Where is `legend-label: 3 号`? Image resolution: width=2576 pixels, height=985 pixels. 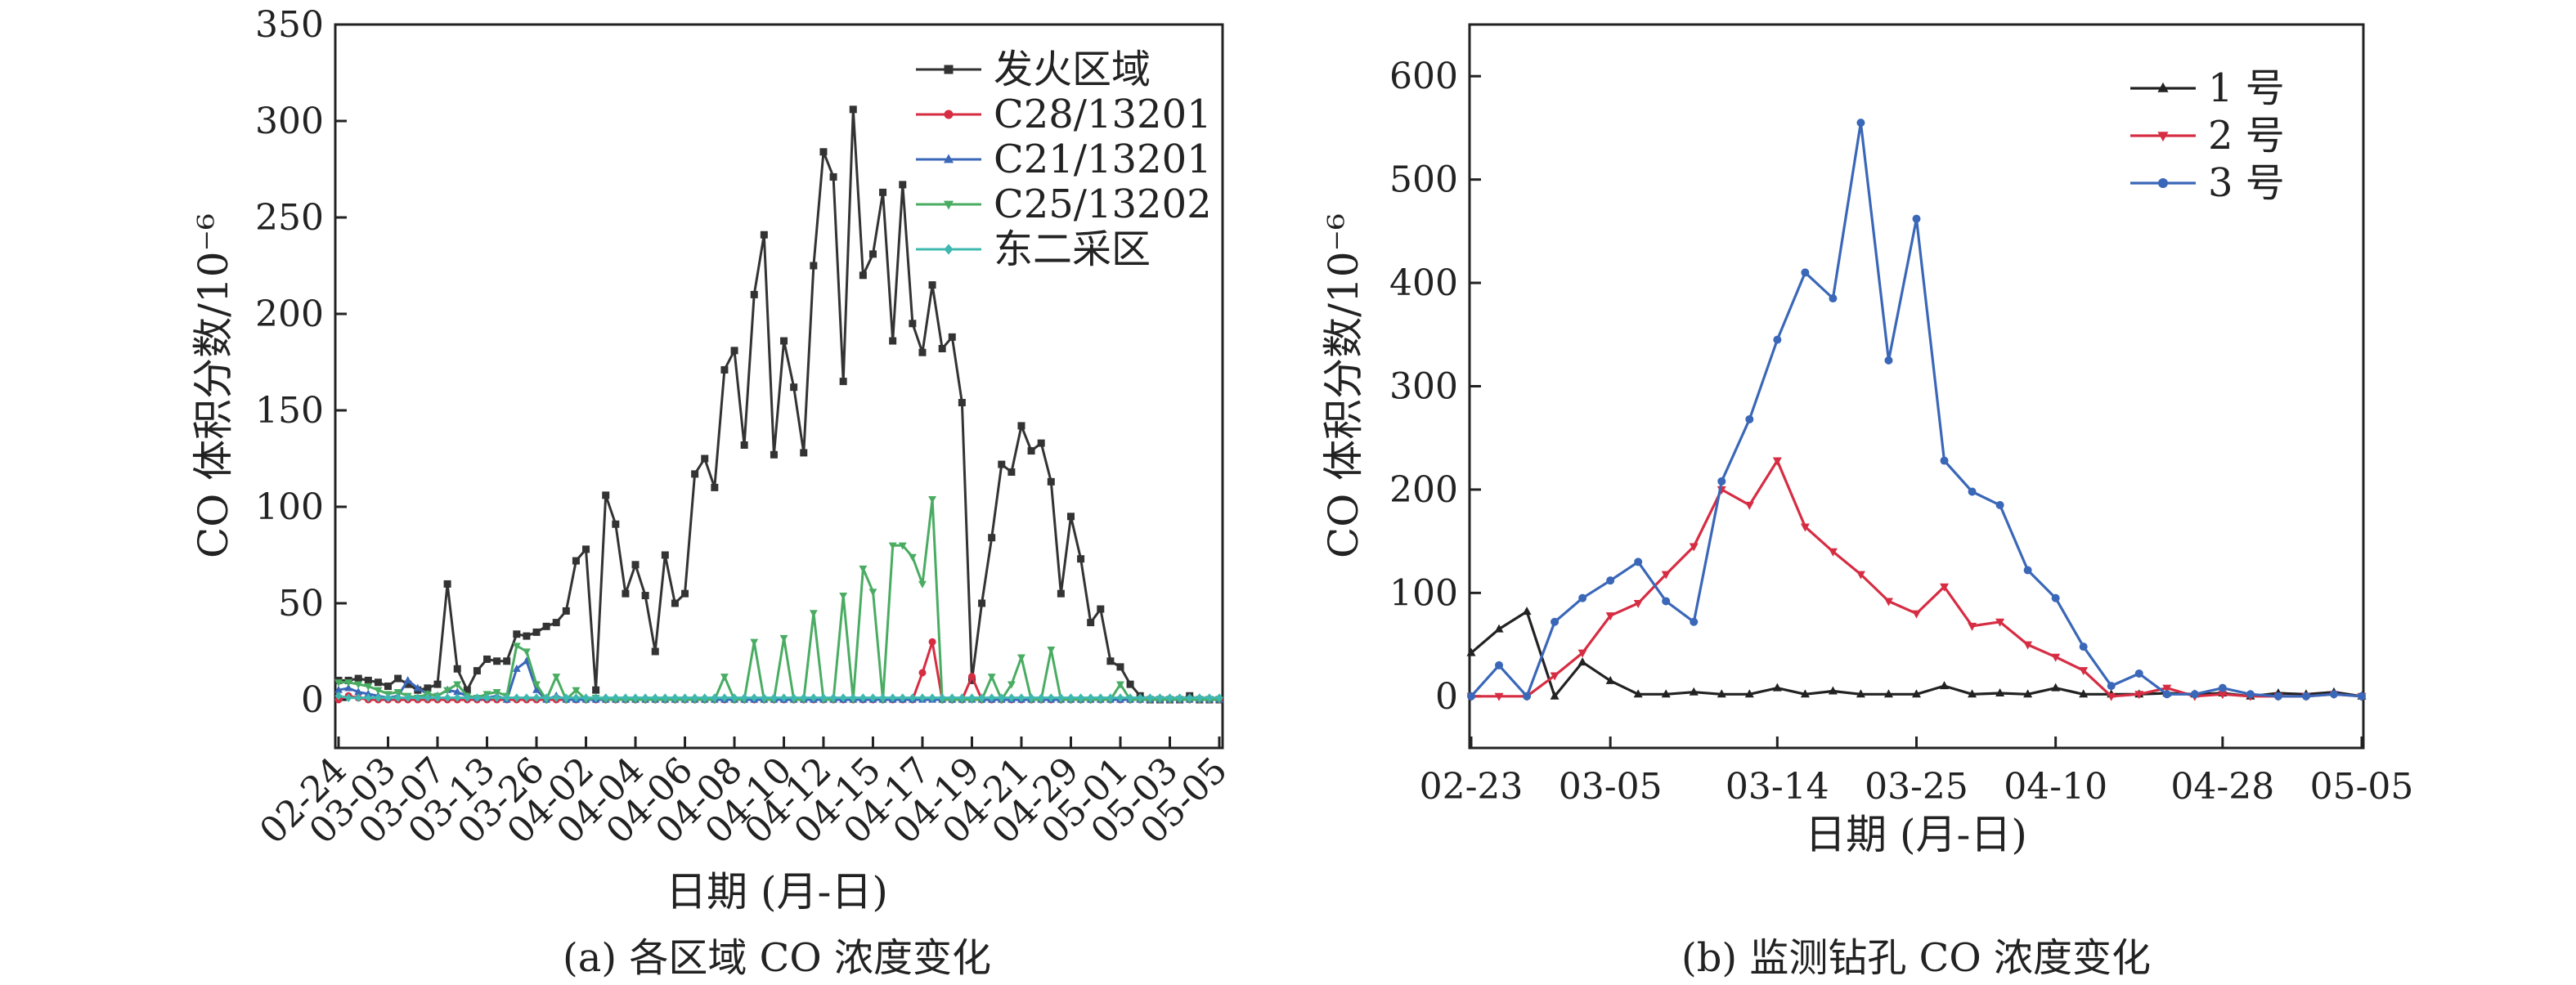
legend-label: 3 号 is located at coordinates (2246, 183).